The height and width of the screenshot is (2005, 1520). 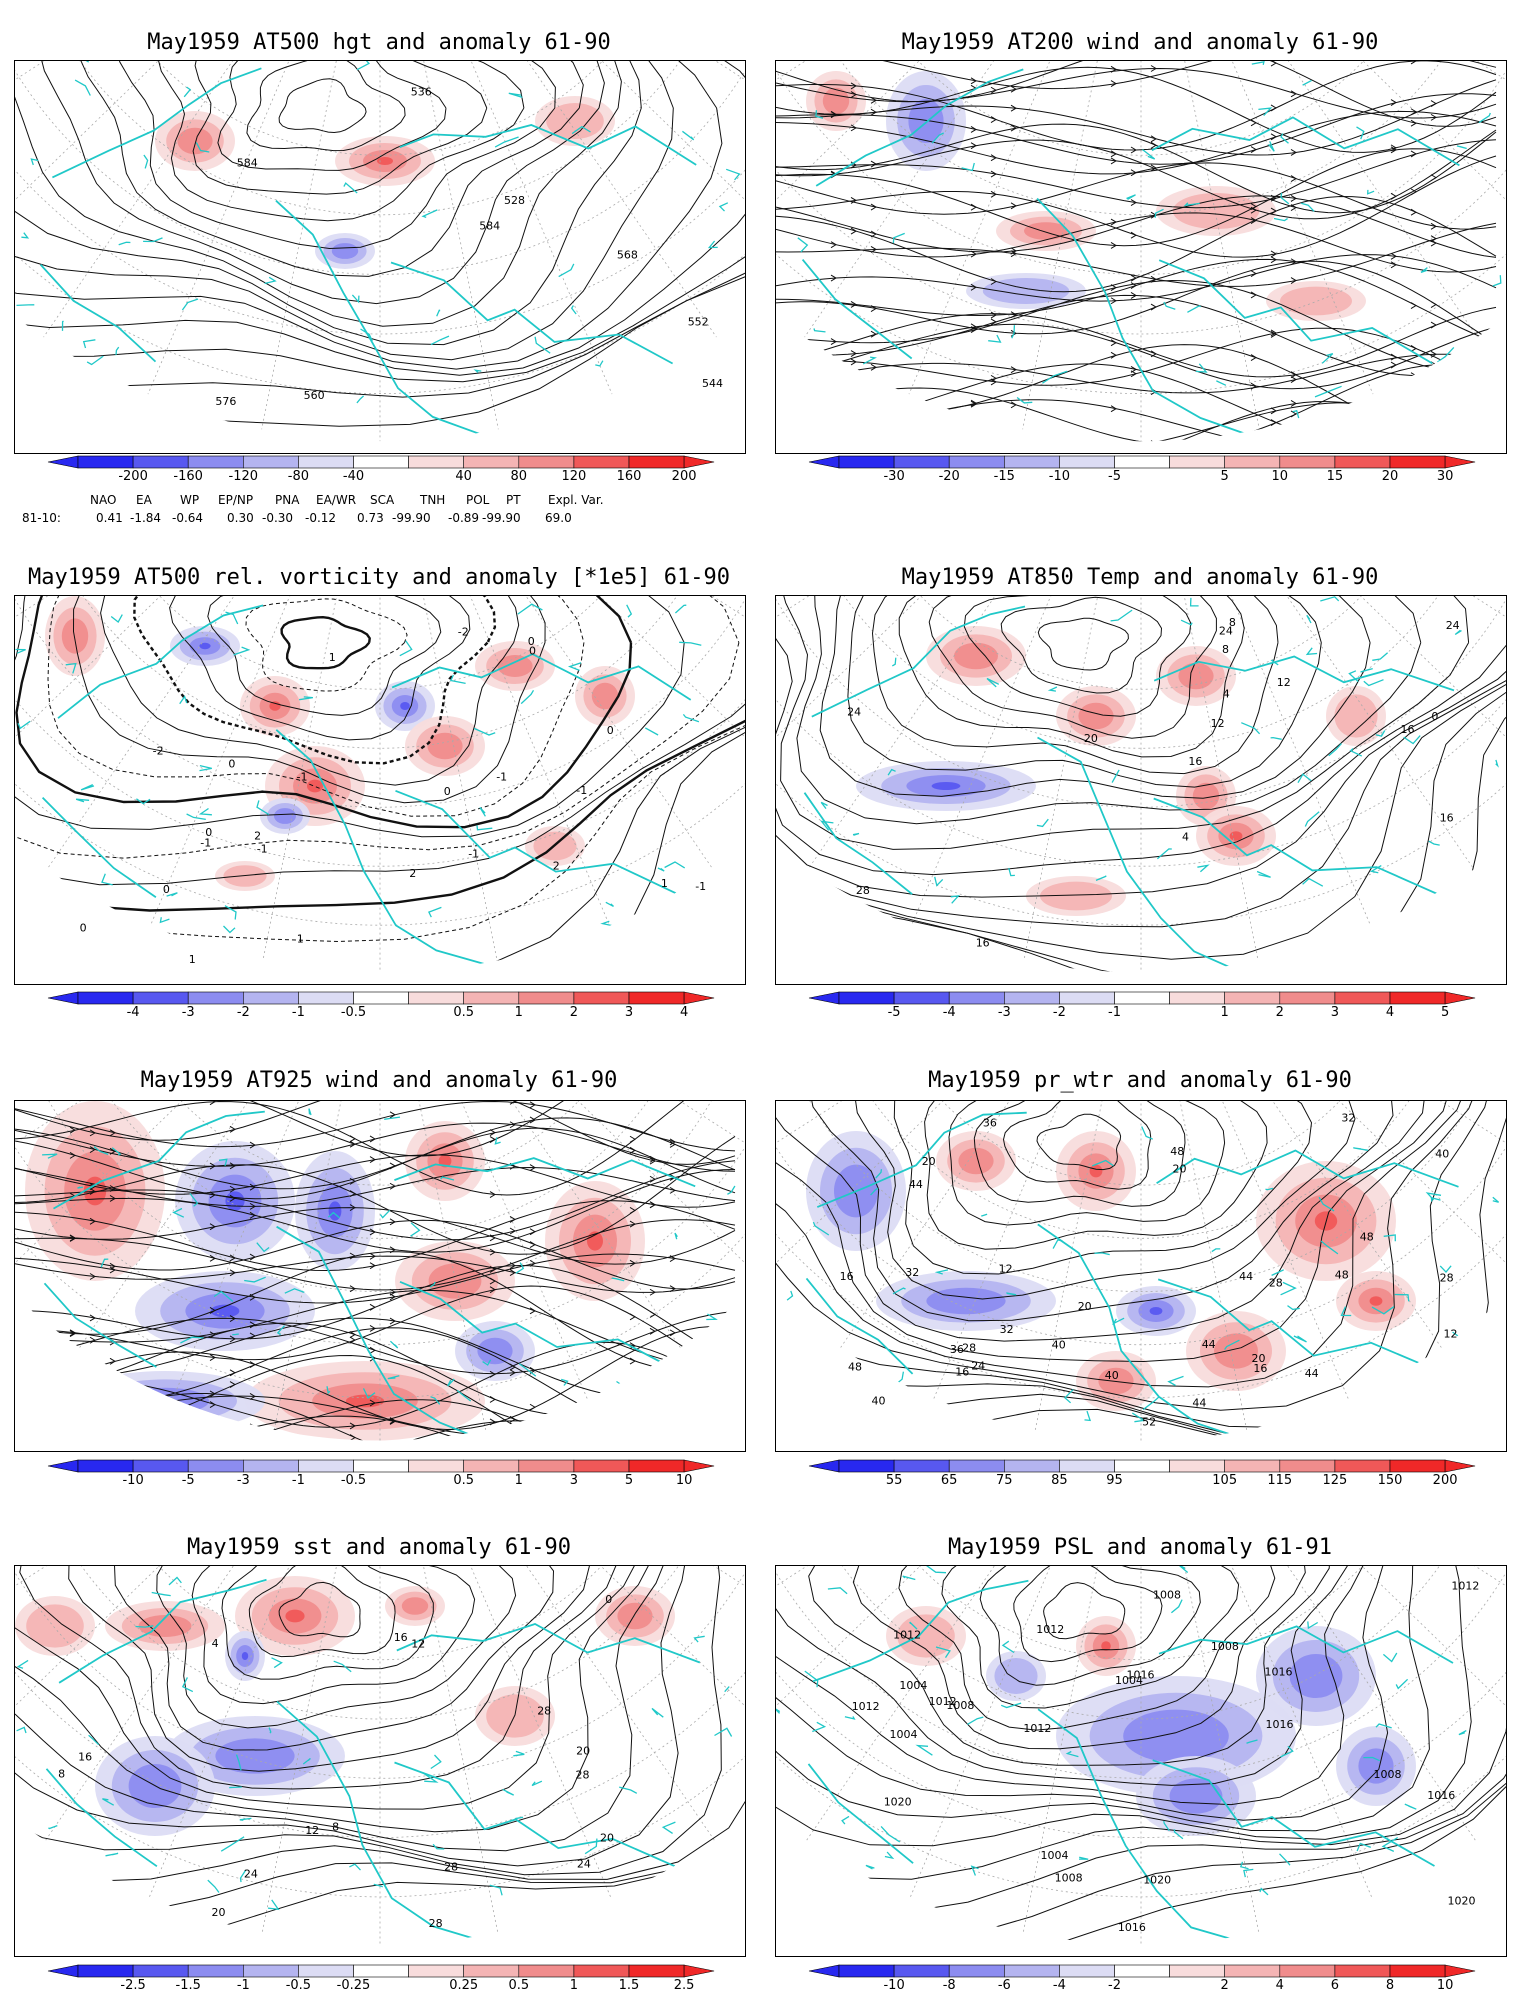 I want to click on colorbar-tick-label: -0.5, so click(x=298, y=1985).